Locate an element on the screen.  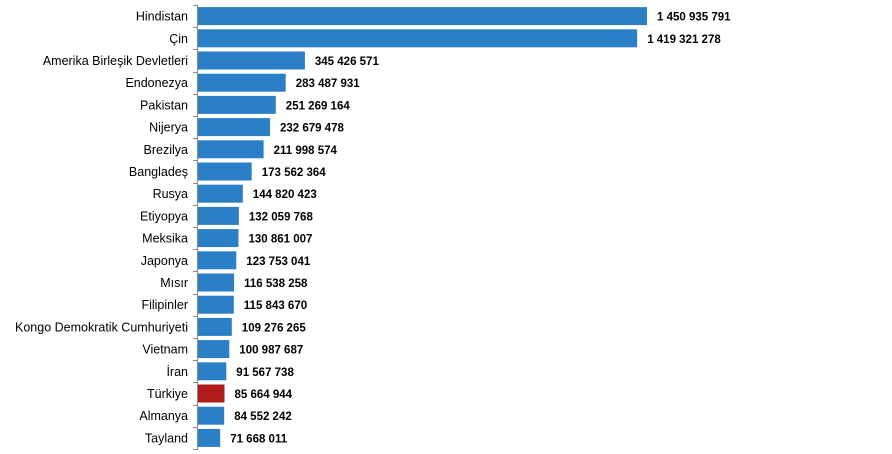
value-label: 173 562 364 is located at coordinates (294, 173).